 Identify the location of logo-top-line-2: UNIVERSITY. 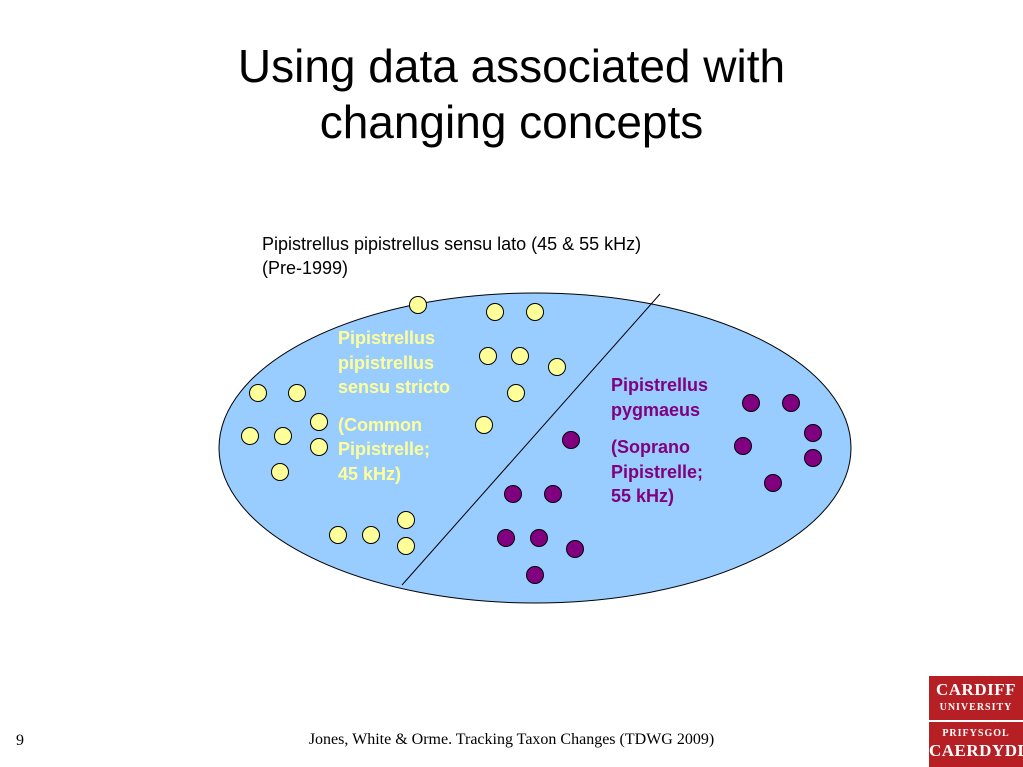
(976, 707).